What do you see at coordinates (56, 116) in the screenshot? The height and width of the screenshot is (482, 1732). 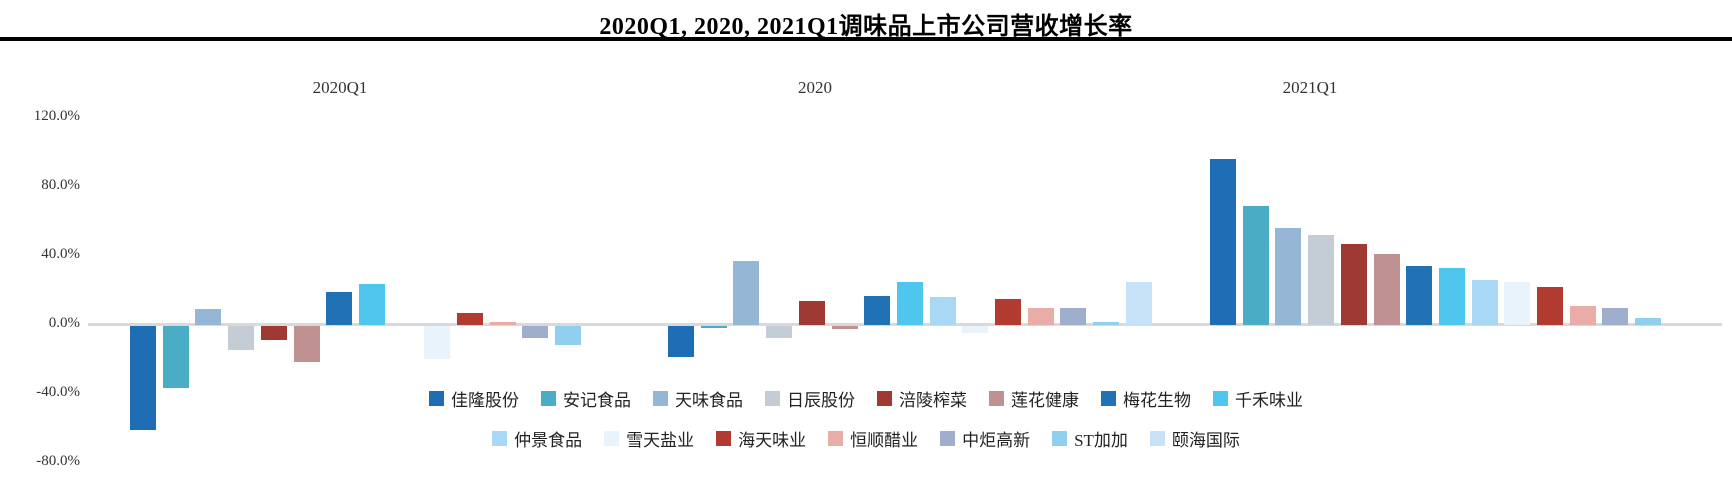 I see `y-axis-tick-label: 120.0%` at bounding box center [56, 116].